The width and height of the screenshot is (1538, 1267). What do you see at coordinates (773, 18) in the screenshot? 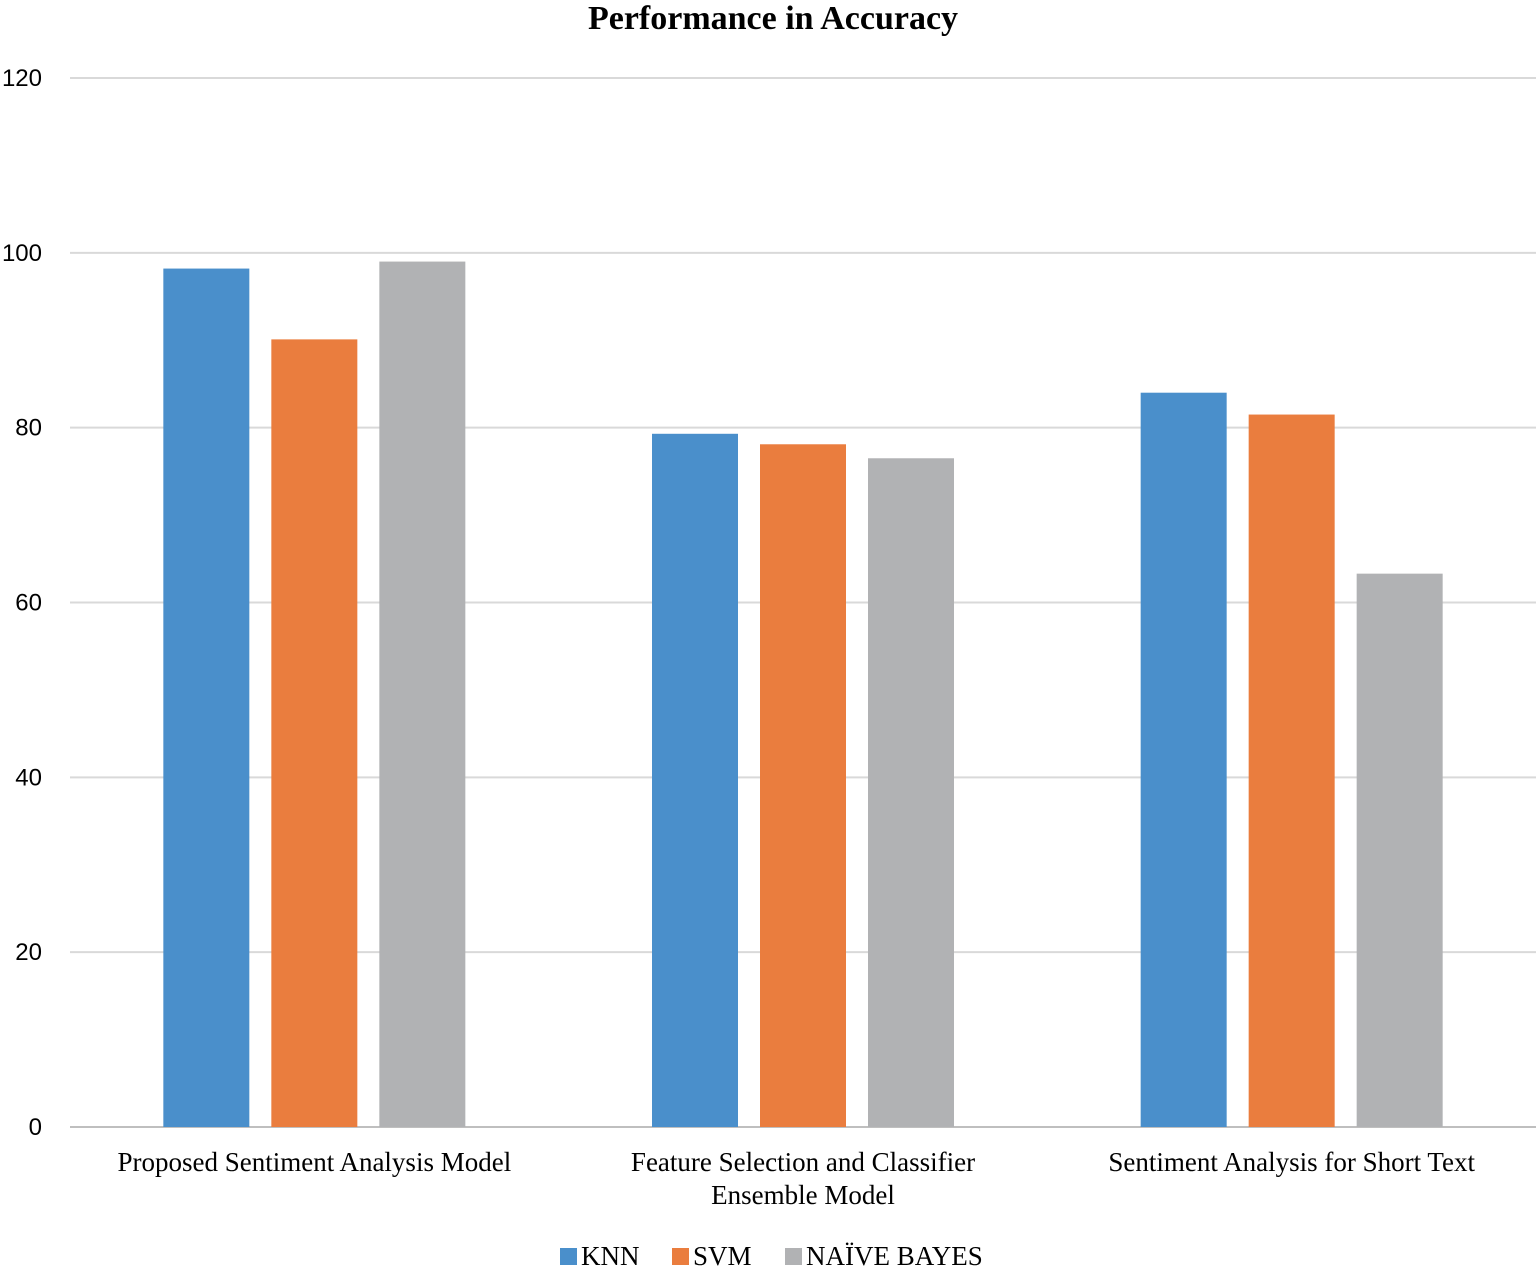
I see `chart-title: Performance in Accuracy` at bounding box center [773, 18].